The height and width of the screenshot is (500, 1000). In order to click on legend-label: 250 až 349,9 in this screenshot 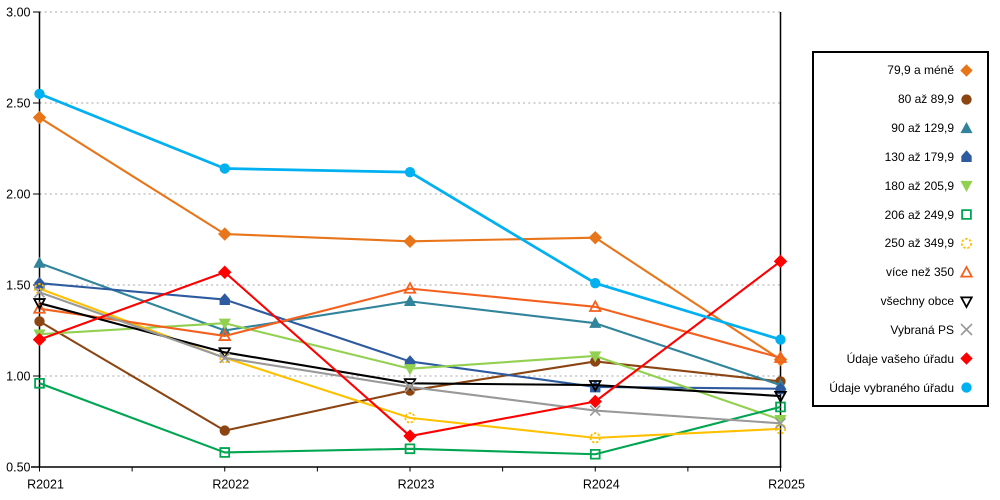, I will do `click(919, 243)`.